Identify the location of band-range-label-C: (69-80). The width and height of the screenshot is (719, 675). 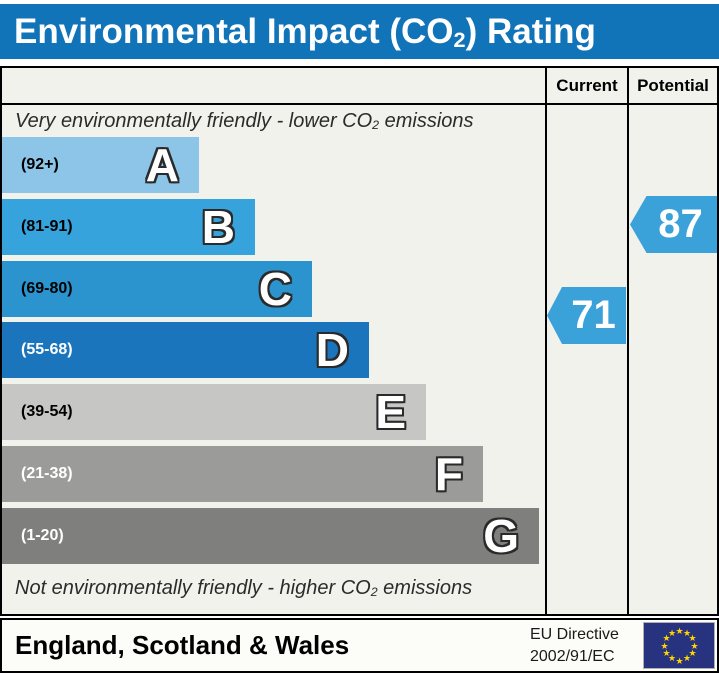
(47, 288).